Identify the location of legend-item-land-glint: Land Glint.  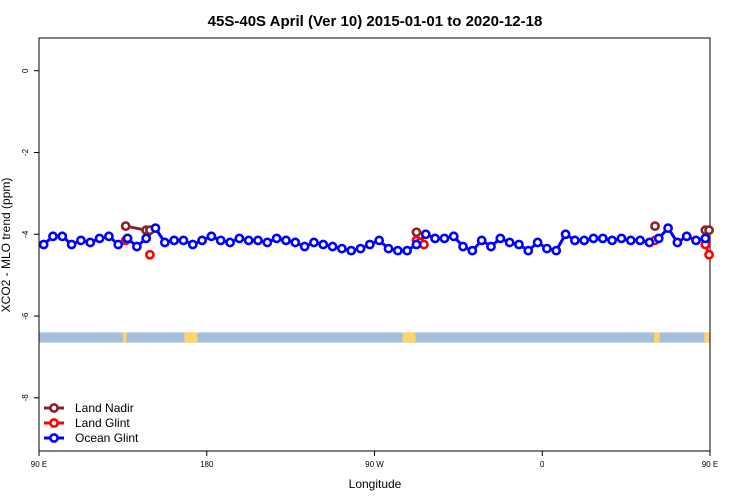
(87, 423).